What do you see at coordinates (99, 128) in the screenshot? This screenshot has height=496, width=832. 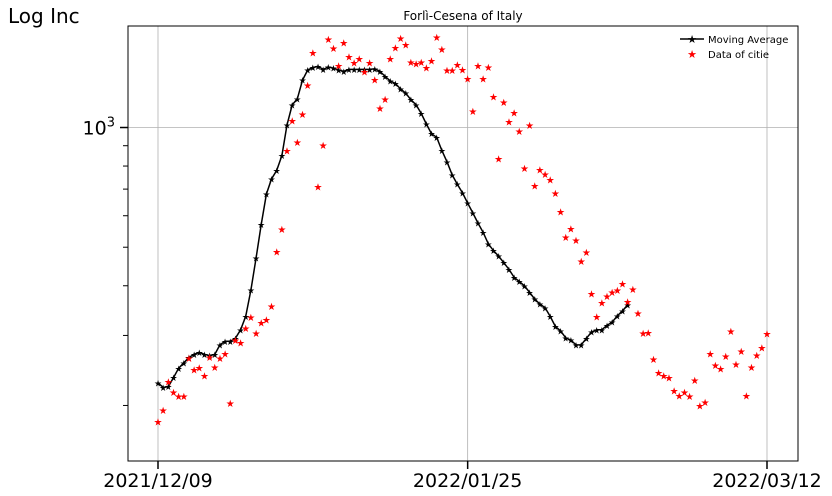 I see `y-tick-label: 103` at bounding box center [99, 128].